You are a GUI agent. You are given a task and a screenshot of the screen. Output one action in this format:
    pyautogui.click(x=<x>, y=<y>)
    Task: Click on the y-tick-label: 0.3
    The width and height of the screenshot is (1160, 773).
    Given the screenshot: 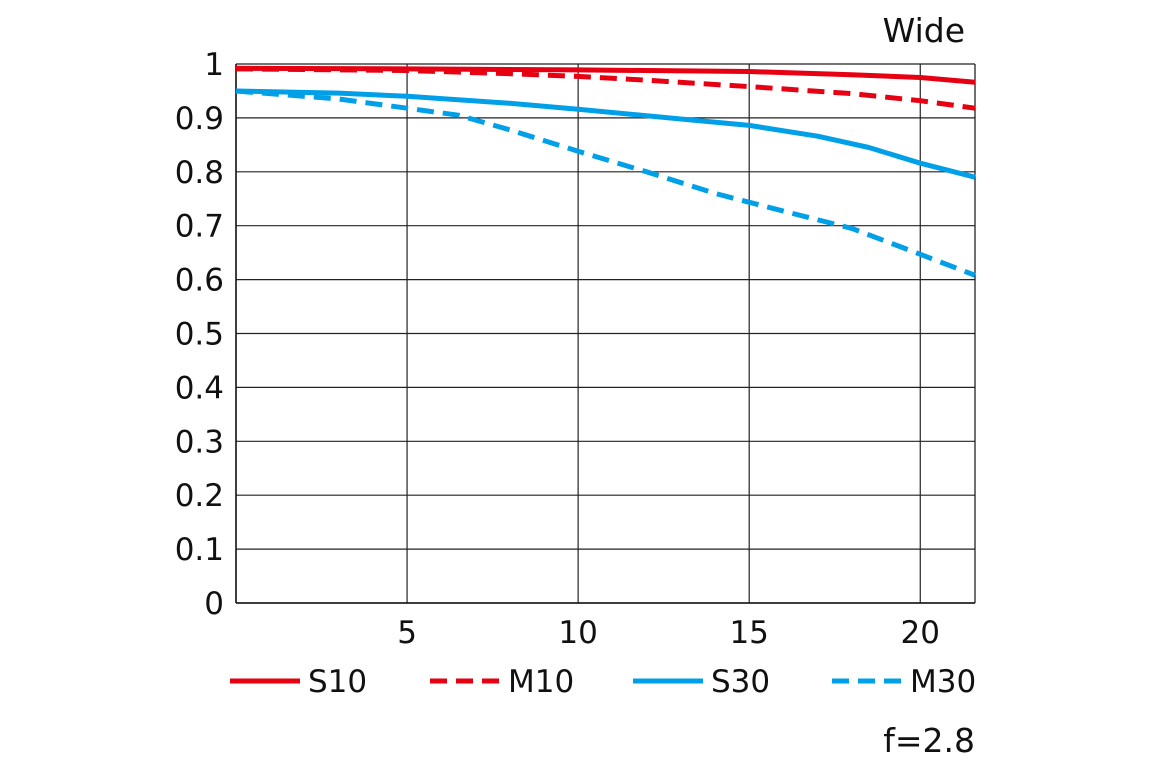 What is the action you would take?
    pyautogui.click(x=199, y=442)
    